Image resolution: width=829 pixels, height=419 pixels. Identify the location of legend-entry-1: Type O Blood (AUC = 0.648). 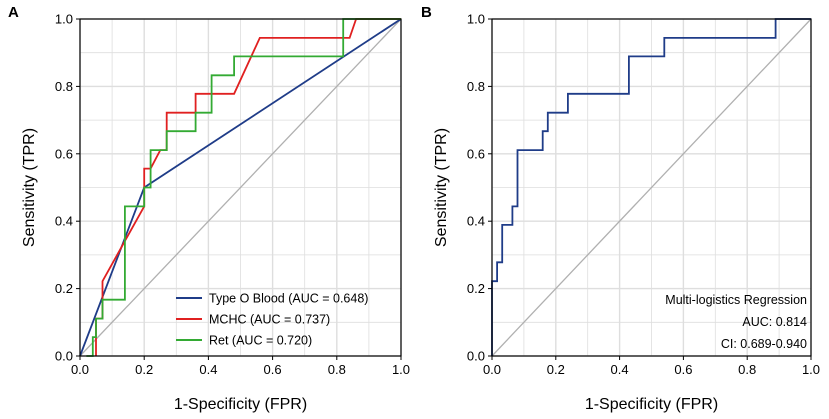
(288, 299).